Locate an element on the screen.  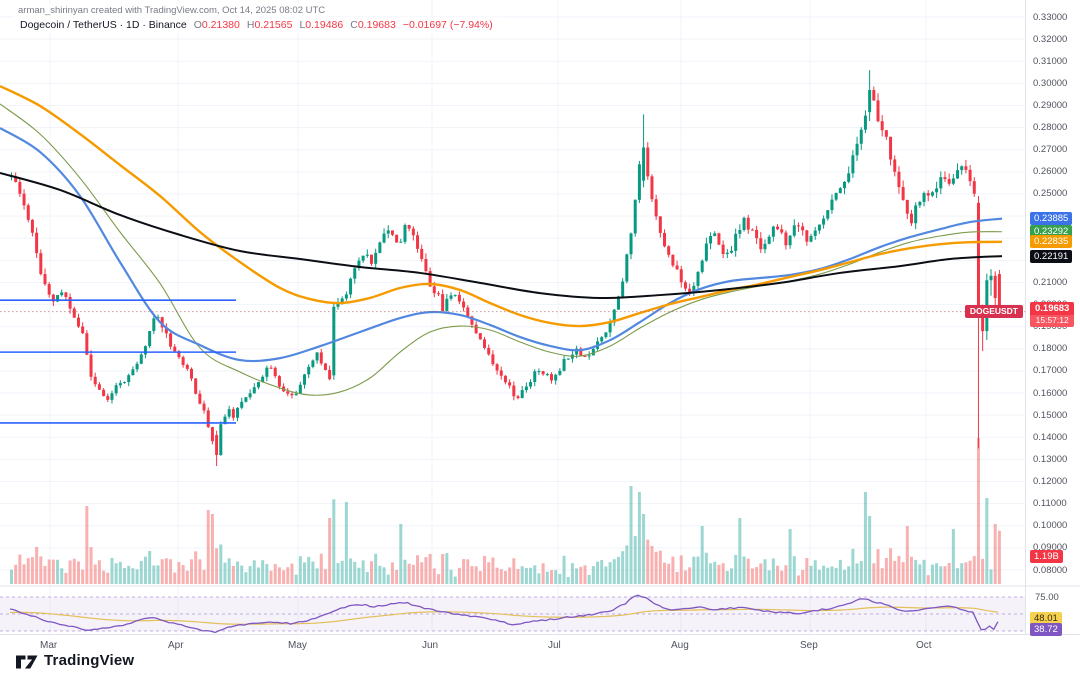
ohlc-open: O0.21380 is located at coordinates (216, 25).